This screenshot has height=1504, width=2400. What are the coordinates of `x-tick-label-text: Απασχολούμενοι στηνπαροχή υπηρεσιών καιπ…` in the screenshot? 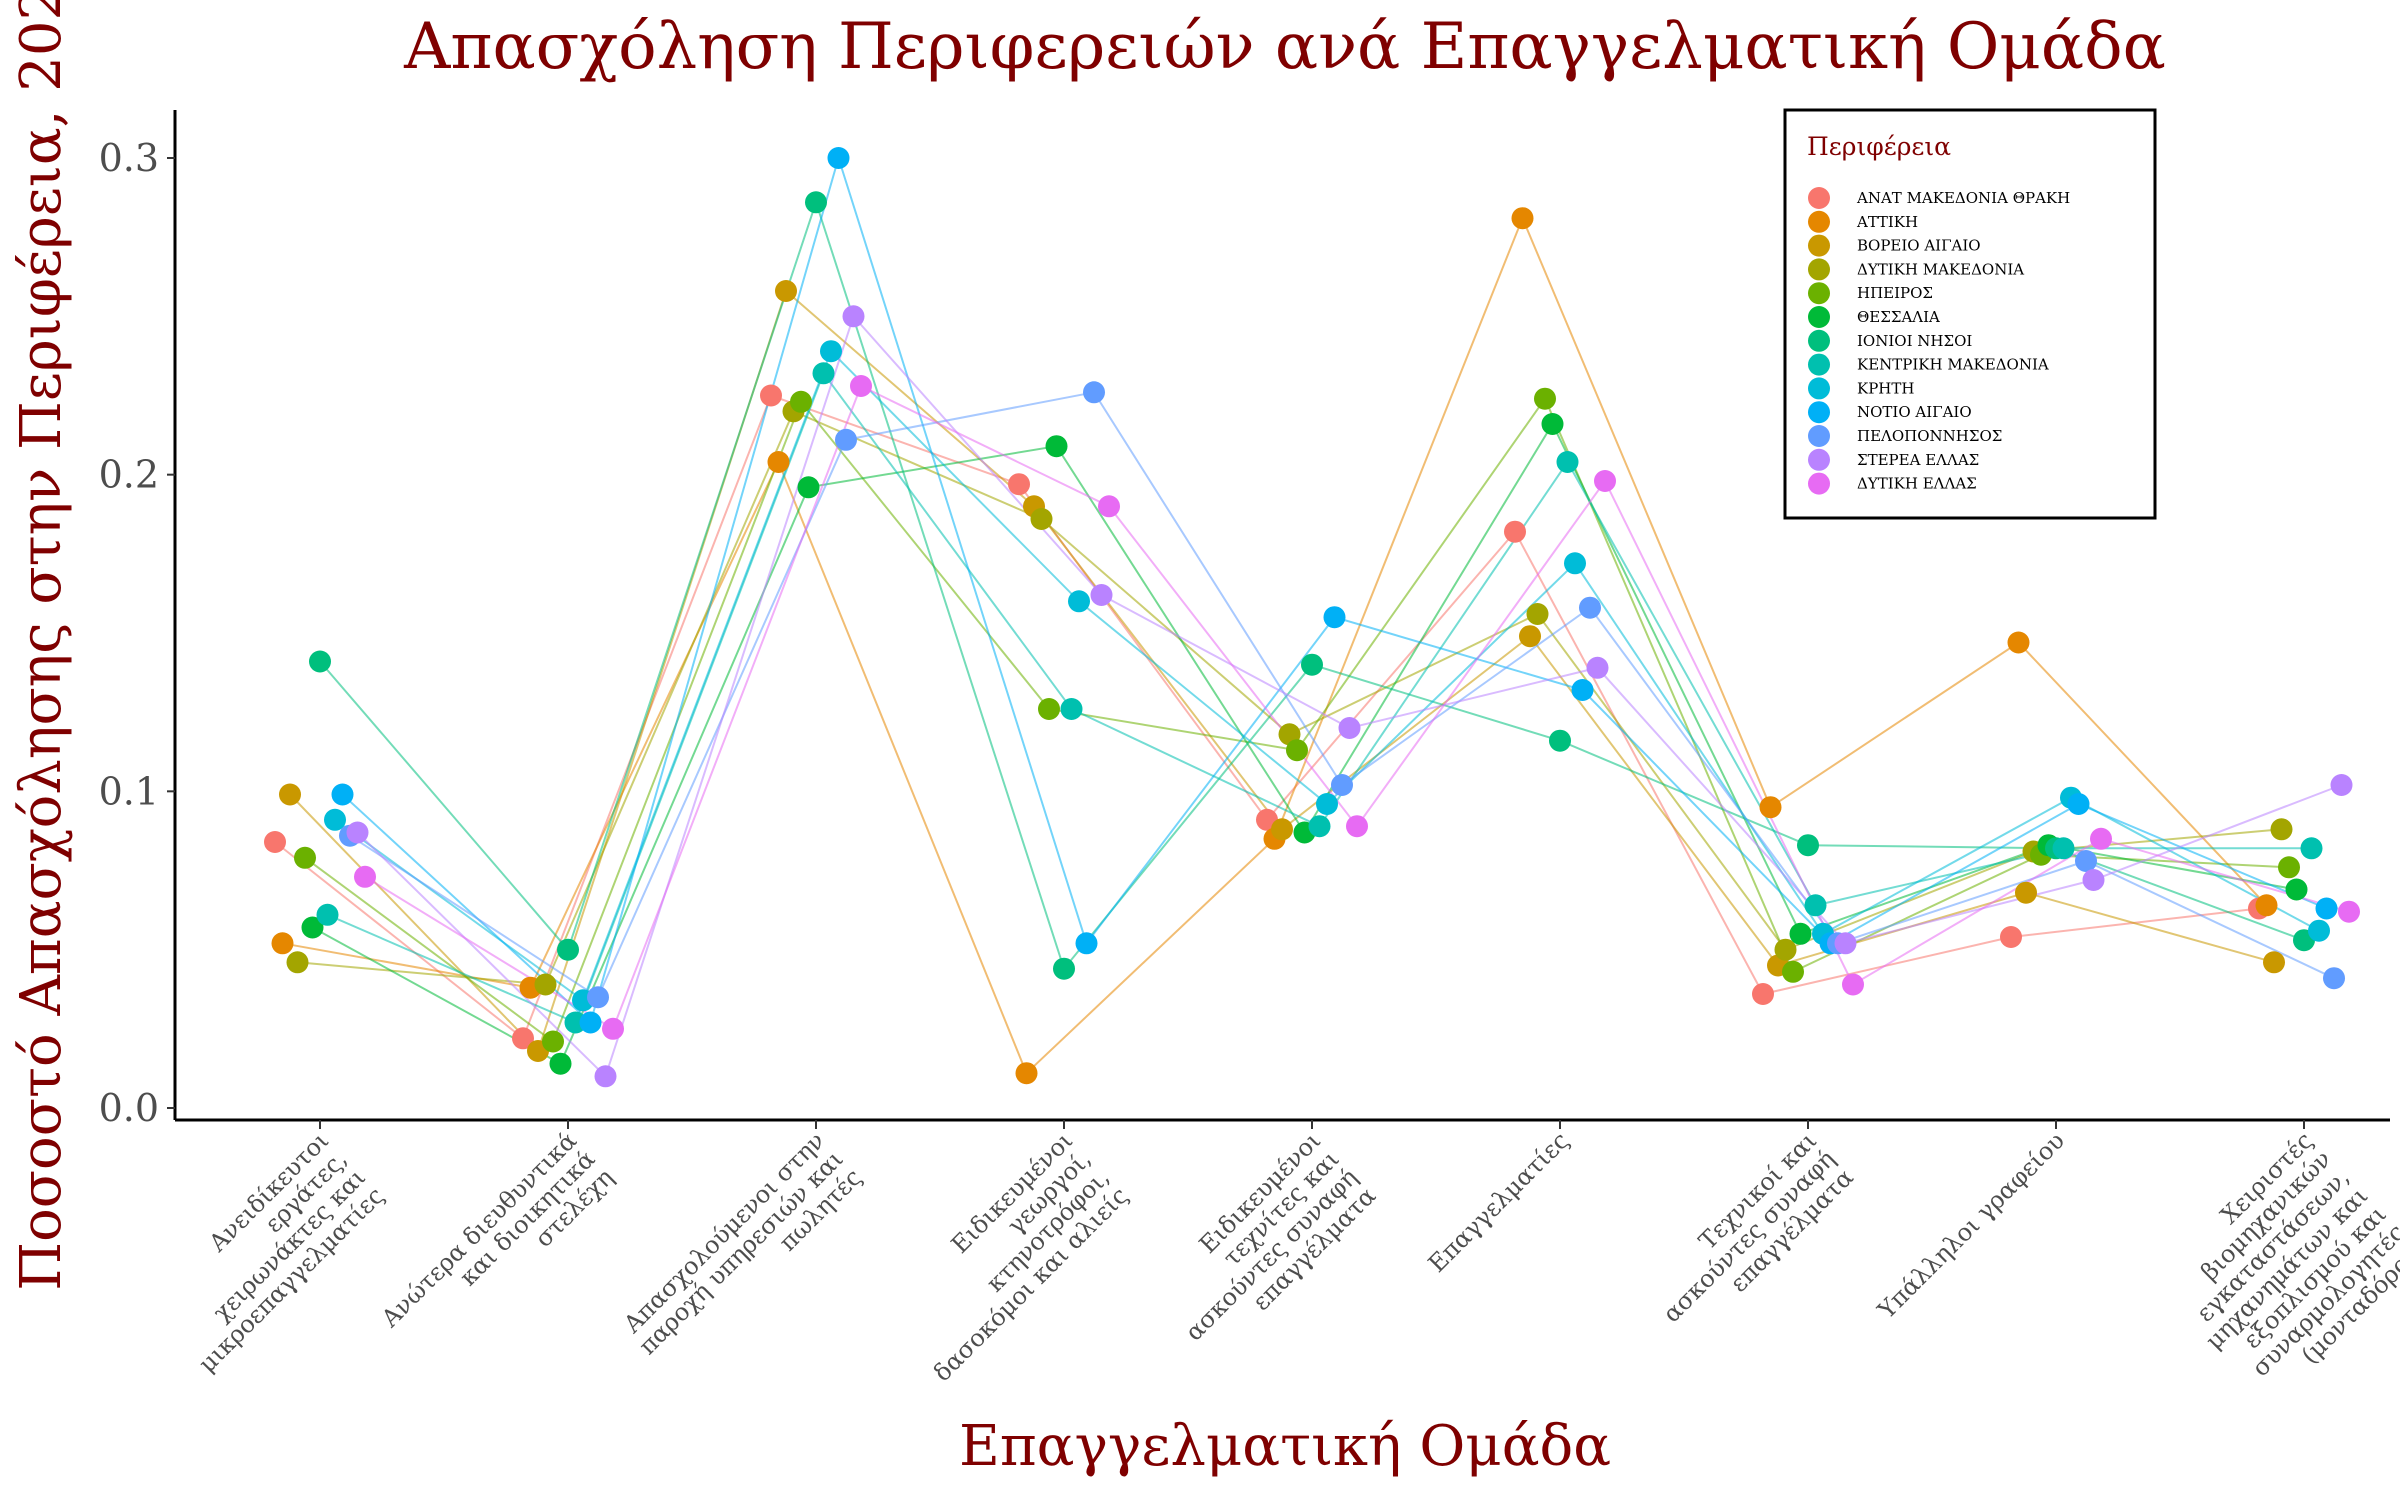 It's located at (741, 1252).